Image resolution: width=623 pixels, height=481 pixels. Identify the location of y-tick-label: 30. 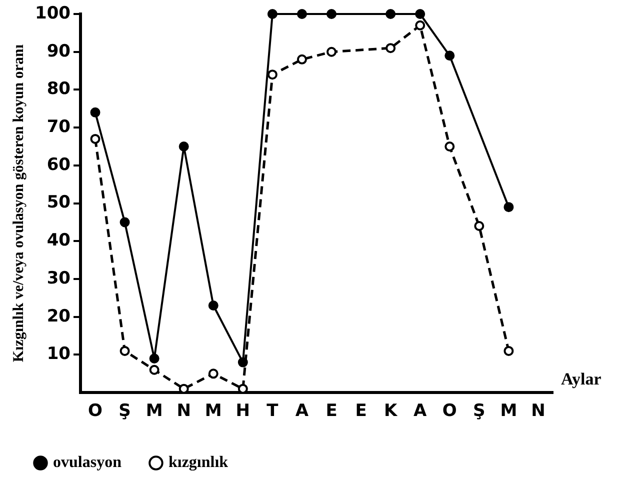
(58, 278).